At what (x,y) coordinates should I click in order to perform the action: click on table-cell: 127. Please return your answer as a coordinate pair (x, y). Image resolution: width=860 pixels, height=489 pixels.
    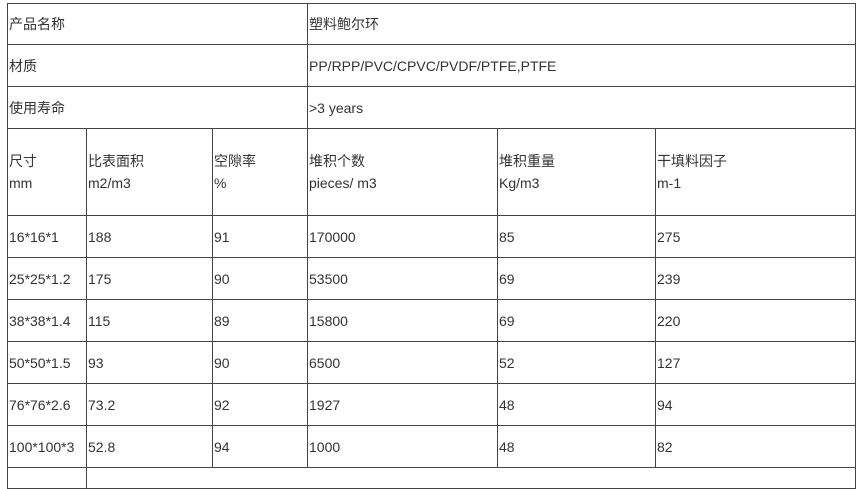
    Looking at the image, I should click on (755, 362).